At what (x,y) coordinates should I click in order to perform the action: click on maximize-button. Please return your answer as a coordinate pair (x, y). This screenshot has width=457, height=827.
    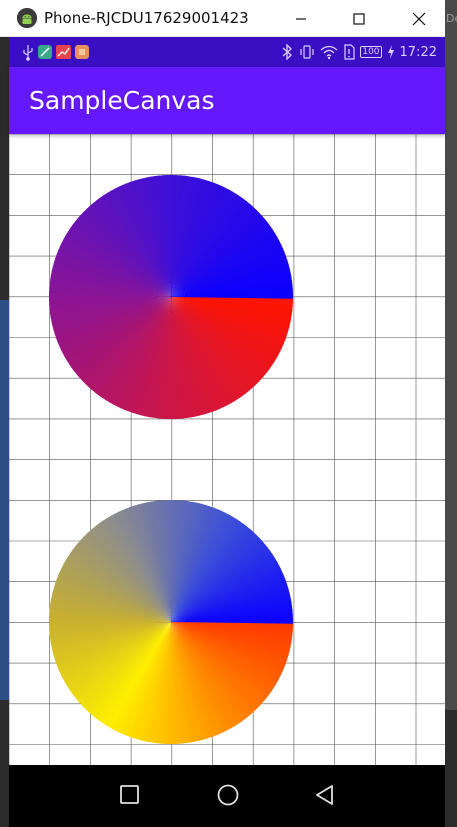
    Looking at the image, I should click on (359, 19).